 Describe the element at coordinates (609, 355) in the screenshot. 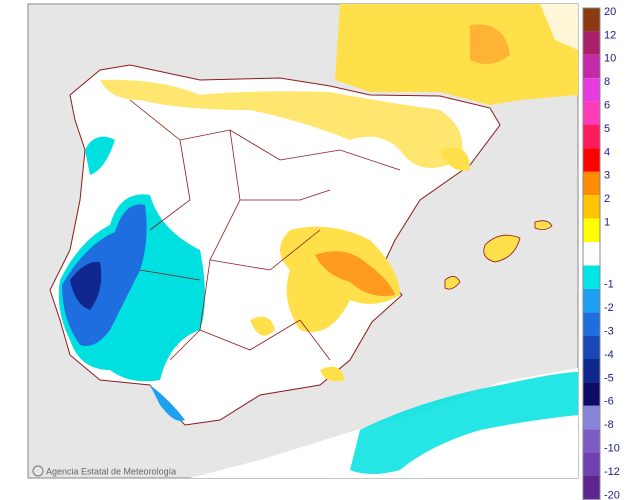

I see `legend-label: -4` at that location.